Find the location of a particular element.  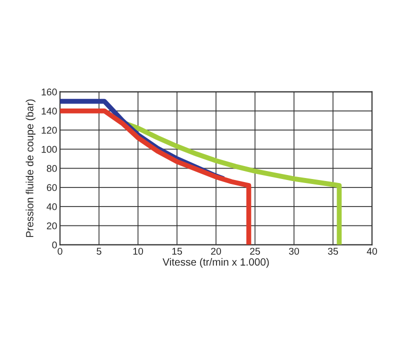

y-tick-label: 60 is located at coordinates (51, 188).